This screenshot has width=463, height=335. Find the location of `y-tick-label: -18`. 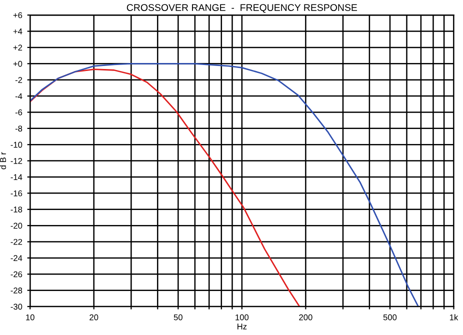

y-tick-label: -18 is located at coordinates (16, 209).